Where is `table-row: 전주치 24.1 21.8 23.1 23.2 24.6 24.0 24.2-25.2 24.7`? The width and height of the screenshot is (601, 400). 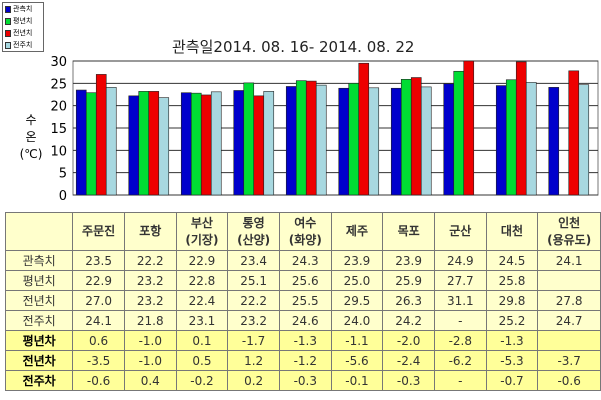 table-row: 전주치 24.1 21.8 23.1 23.2 24.6 24.0 24.2-25.2 24.7 is located at coordinates (302, 320).